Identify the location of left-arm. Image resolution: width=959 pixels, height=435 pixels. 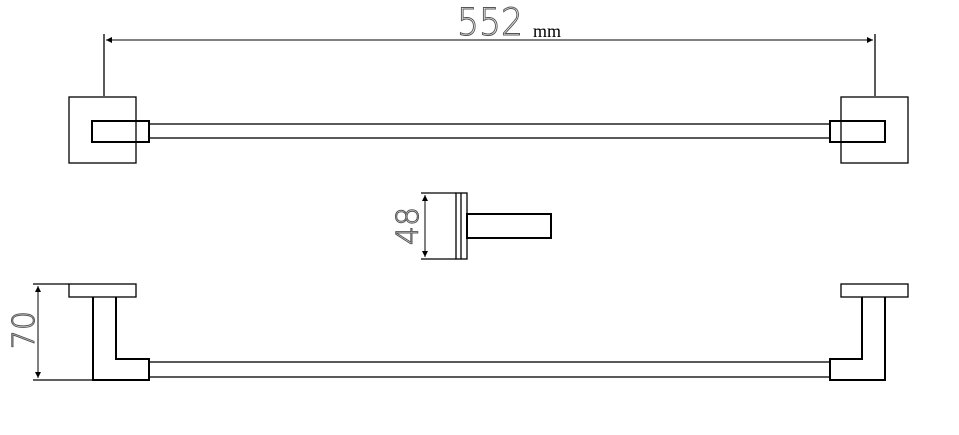
(120, 131).